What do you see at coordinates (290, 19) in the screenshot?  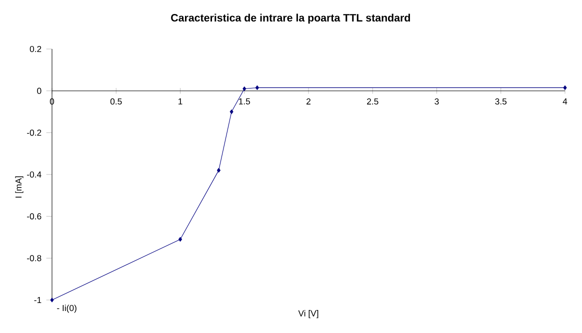 I see `chart-title: Caracteristica de intrare la poarta TTL standard` at bounding box center [290, 19].